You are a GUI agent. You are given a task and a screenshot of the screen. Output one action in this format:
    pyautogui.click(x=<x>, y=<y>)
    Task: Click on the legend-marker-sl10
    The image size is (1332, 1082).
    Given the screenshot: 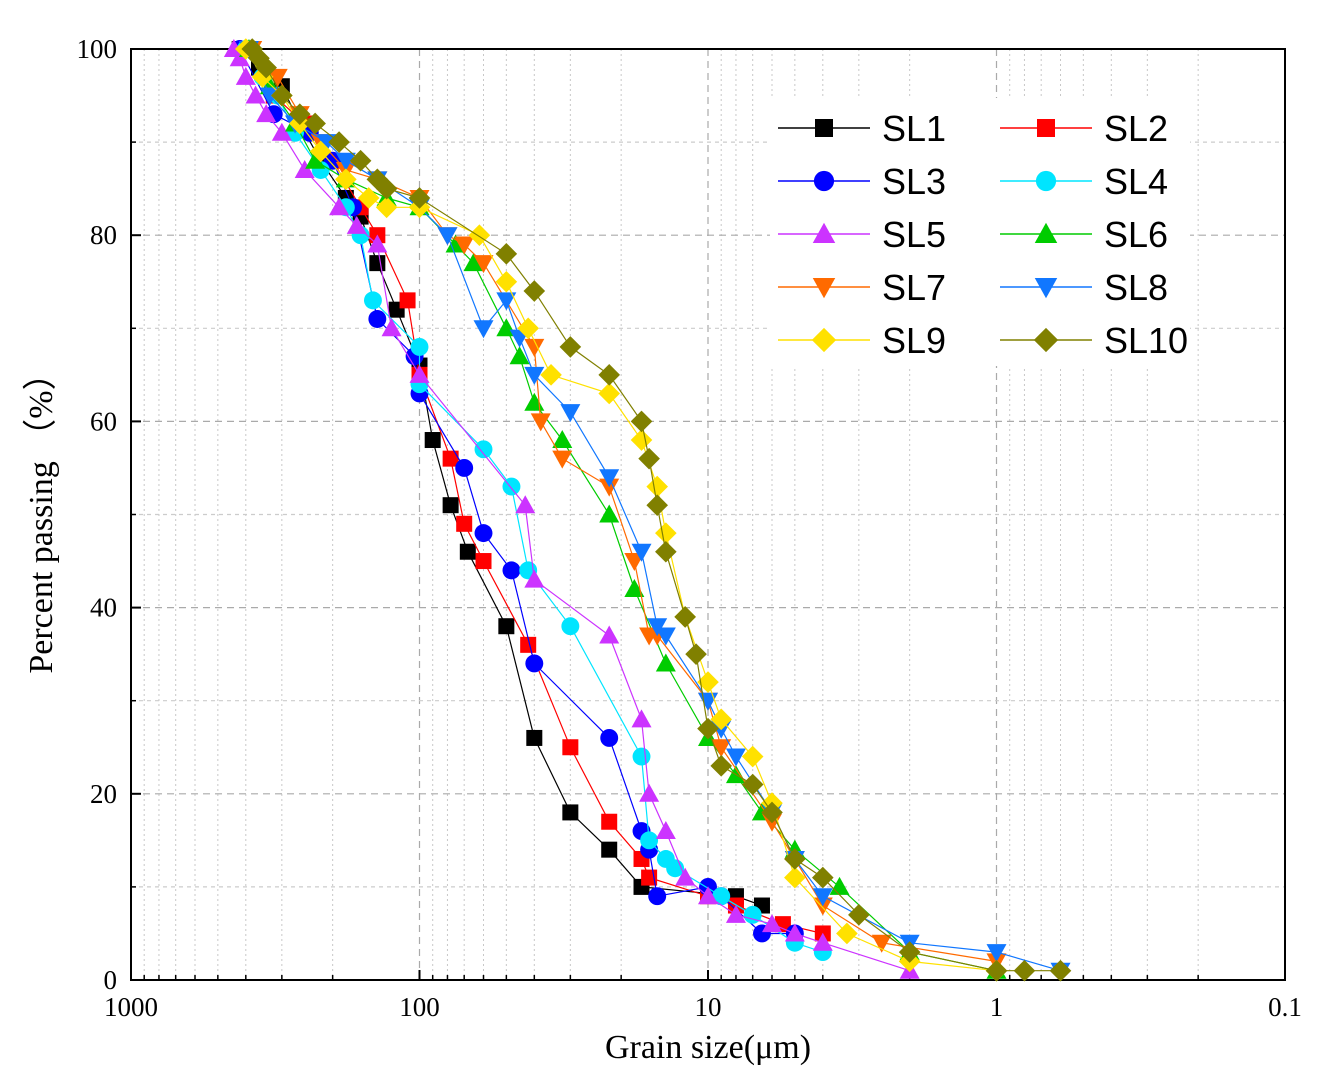 What is the action you would take?
    pyautogui.click(x=1046, y=340)
    